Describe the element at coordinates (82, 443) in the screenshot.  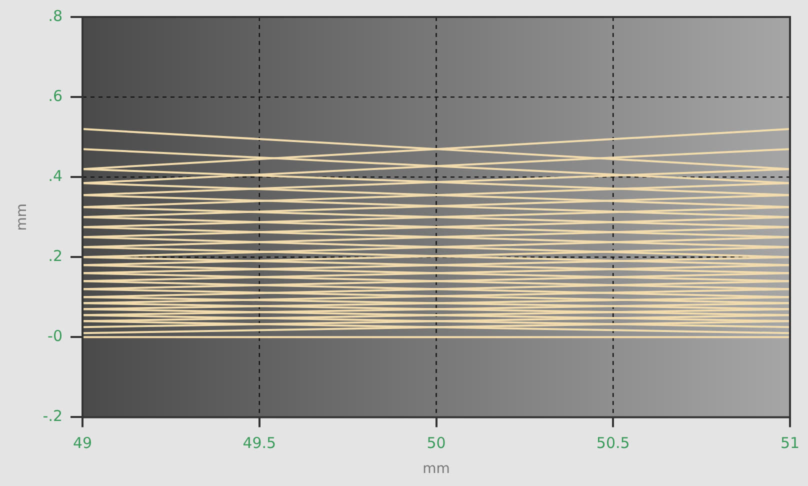
I see `x-tick-label: 49` at that location.